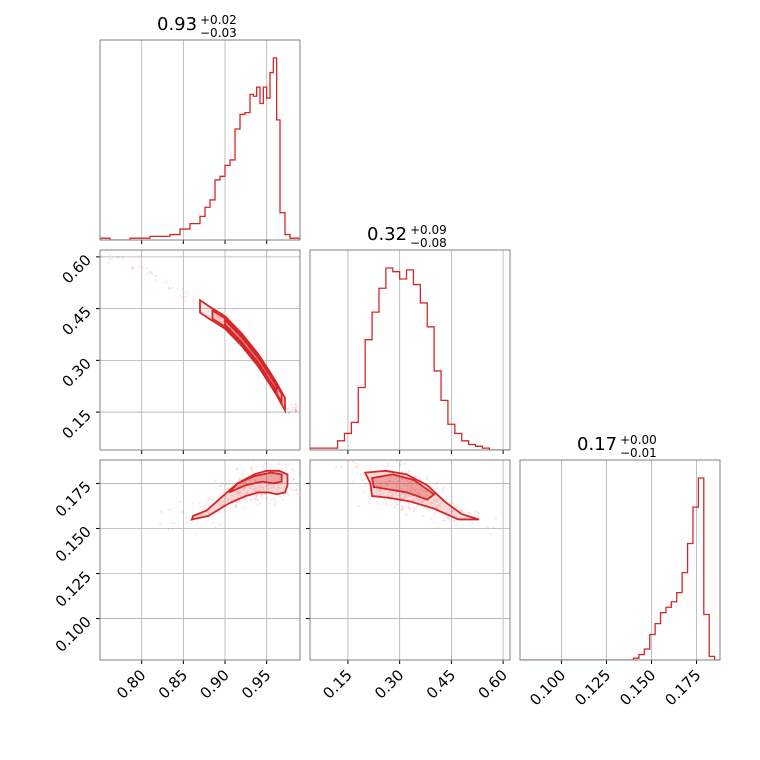  Describe the element at coordinates (617, 446) in the screenshot. I see `title-param-3: 0.17 +0.00 −0.01` at that location.